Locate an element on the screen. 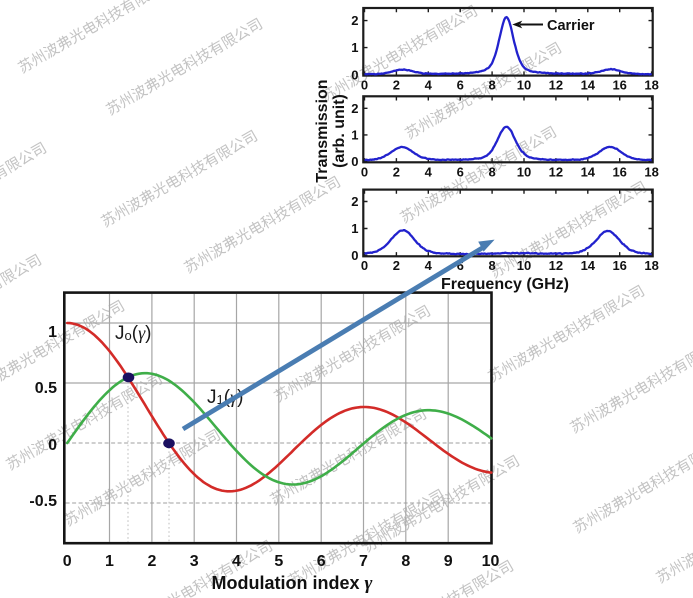 The height and width of the screenshot is (598, 693). svg-text: Carrier is located at coordinates (571, 26).